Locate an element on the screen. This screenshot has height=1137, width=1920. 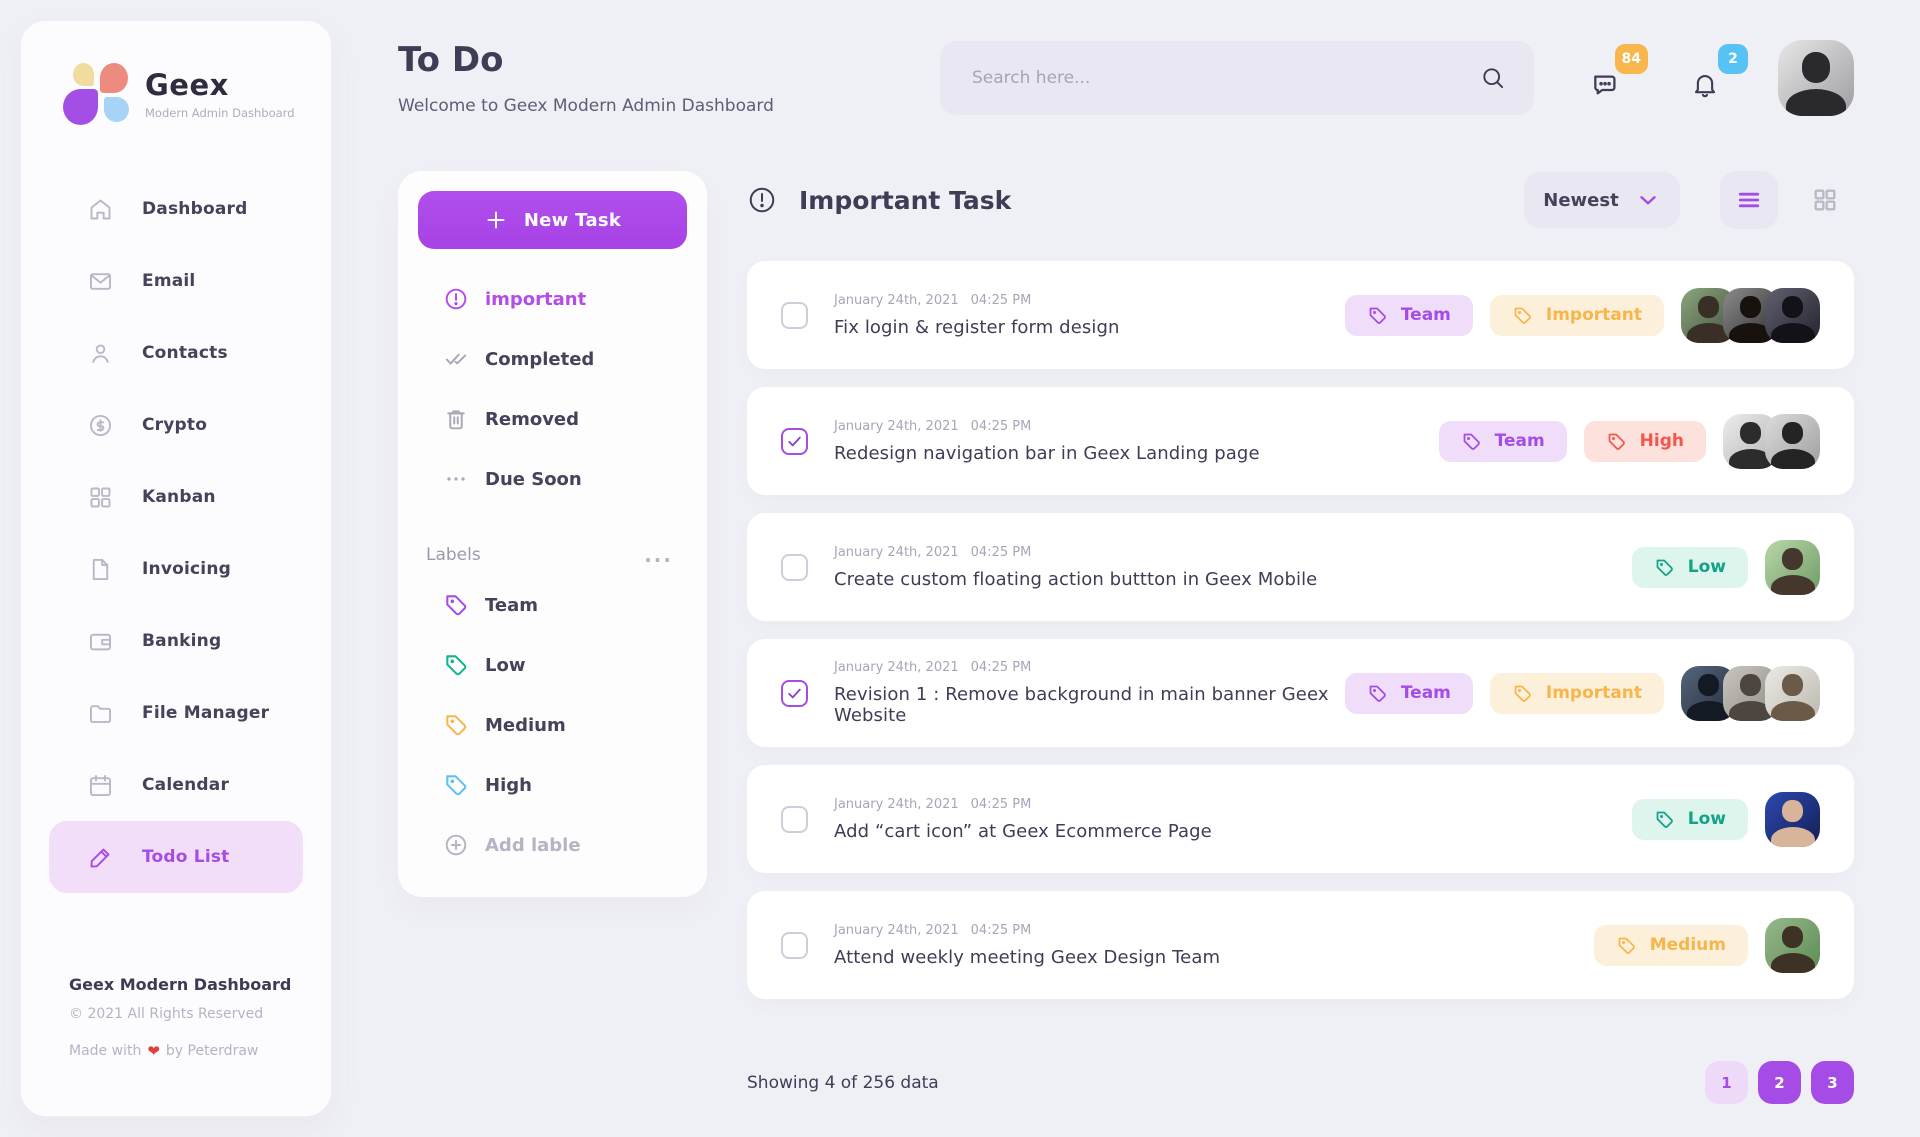
sort-dropdown: Newest is located at coordinates (1602, 200).